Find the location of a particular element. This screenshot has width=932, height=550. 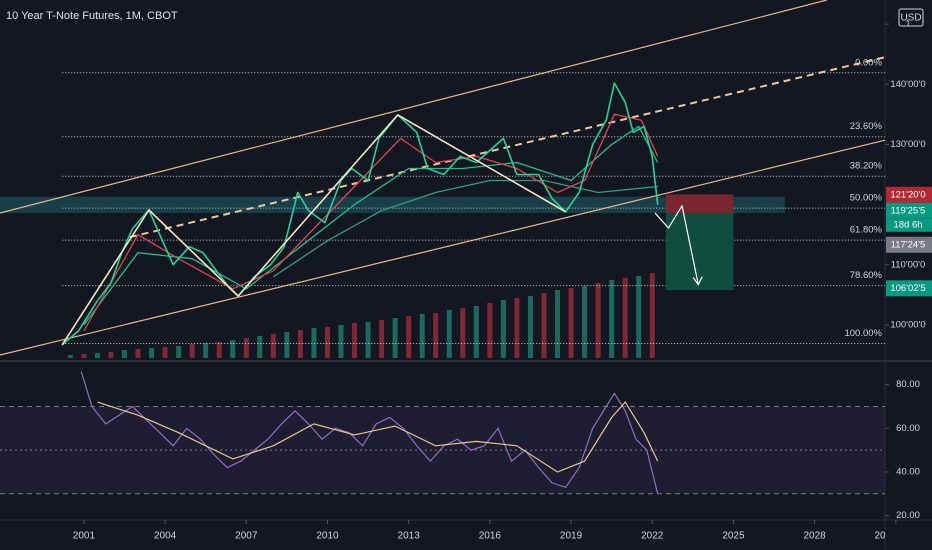

projection is located at coordinates (676, 245).